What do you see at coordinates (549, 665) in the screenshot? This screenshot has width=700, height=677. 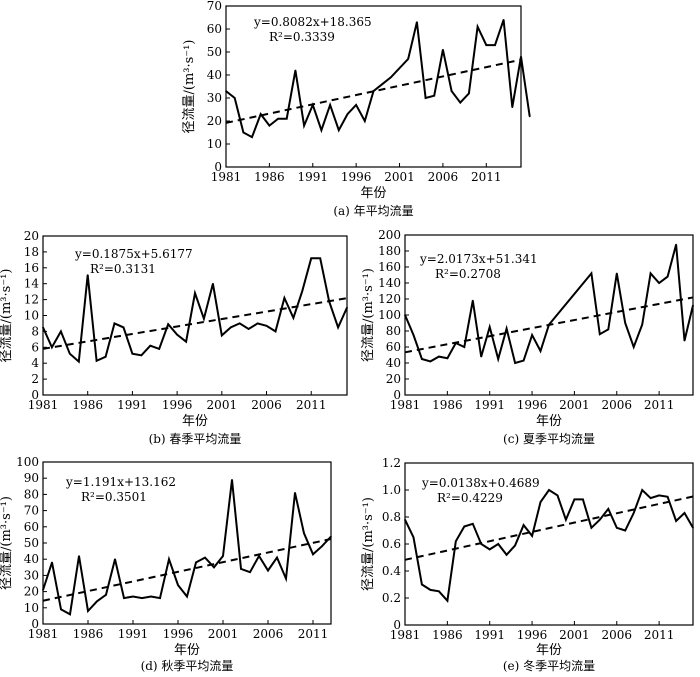 I see `panel-caption: (e) 冬季平均流量` at bounding box center [549, 665].